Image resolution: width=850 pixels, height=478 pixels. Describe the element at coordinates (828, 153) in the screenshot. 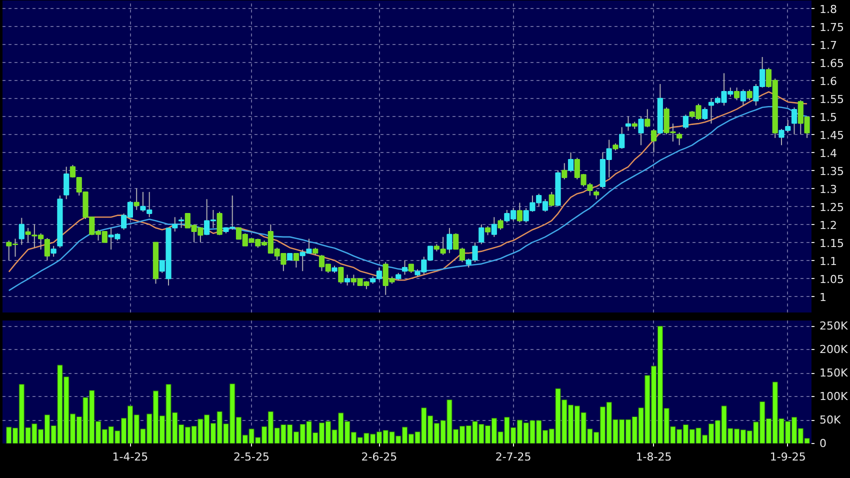

I see `y-tick-label: 1.4` at that location.